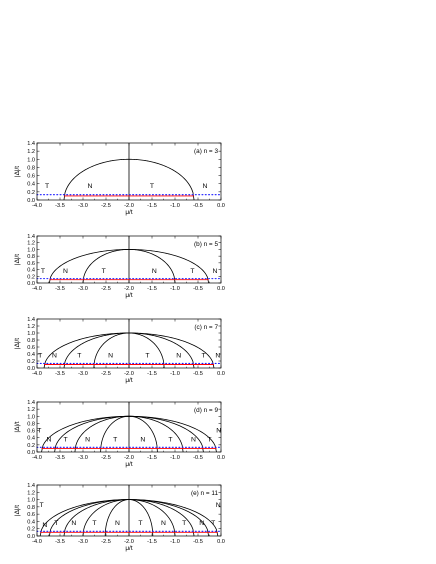 Image resolution: width=436 pixels, height=564 pixels. What do you see at coordinates (205, 493) in the screenshot?
I see `panel-label: (e) n = 11` at bounding box center [205, 493].